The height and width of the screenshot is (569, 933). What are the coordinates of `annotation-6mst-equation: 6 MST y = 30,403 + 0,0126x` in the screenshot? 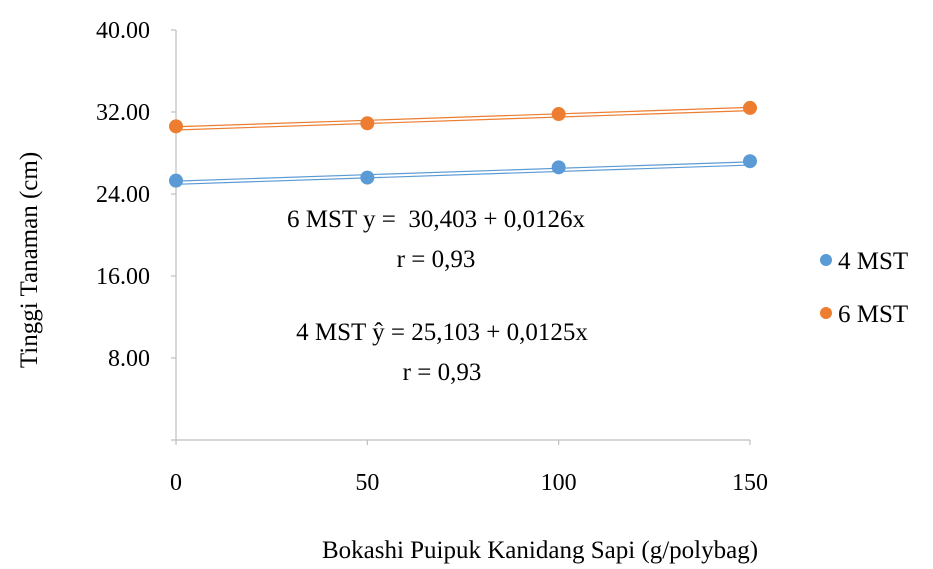 It's located at (436, 219).